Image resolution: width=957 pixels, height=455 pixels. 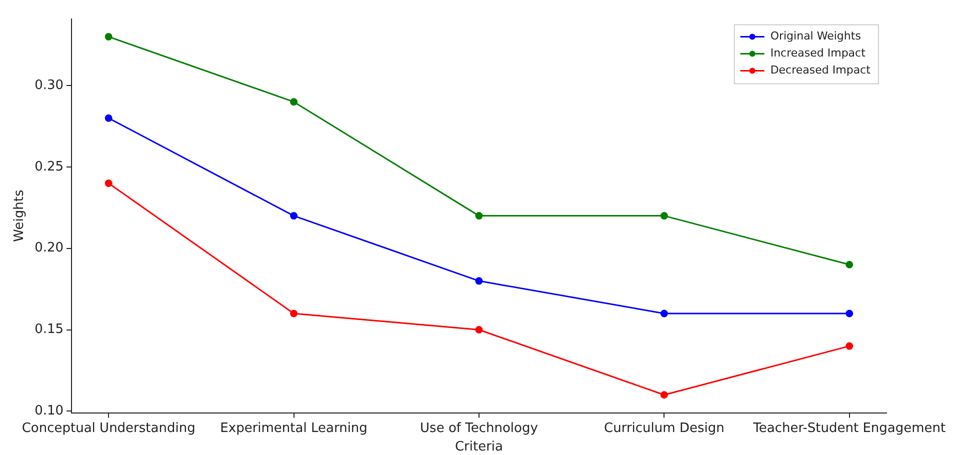 I want to click on x-tick-label: Teacher-Student Engagement, so click(x=849, y=428).